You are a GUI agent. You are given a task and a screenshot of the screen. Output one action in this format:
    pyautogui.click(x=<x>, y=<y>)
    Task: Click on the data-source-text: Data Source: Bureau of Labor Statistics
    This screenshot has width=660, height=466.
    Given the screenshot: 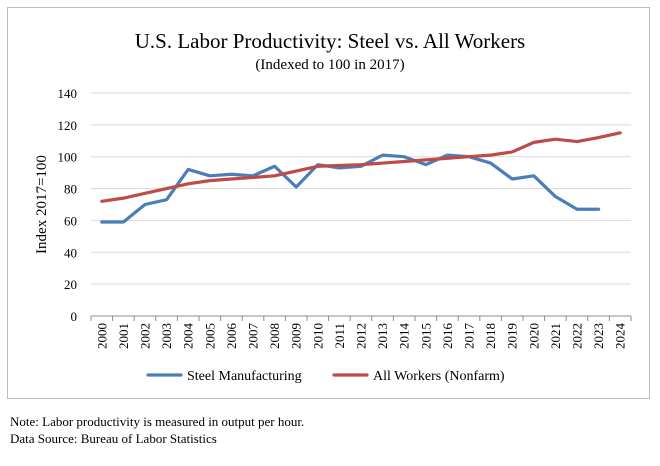 What is the action you would take?
    pyautogui.click(x=113, y=438)
    